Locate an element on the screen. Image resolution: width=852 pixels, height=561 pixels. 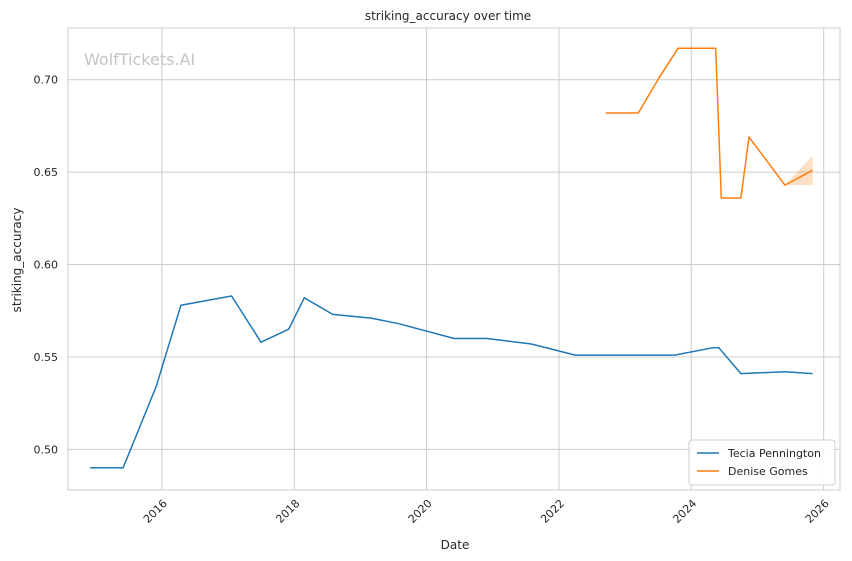
y-tick-label: 0.65 is located at coordinates (46, 172).